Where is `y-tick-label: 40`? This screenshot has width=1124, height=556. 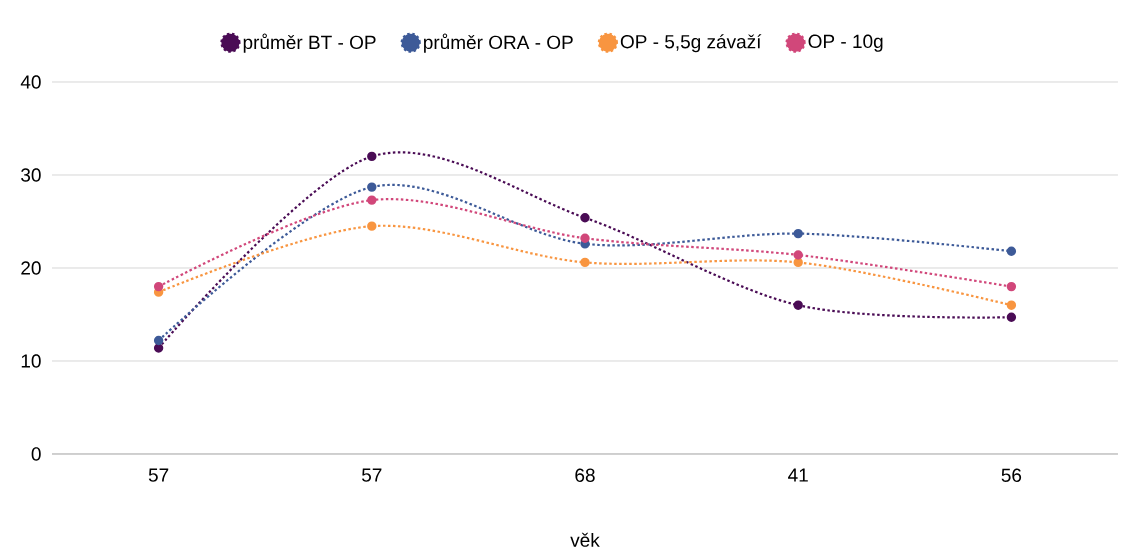
y-tick-label: 40 is located at coordinates (30, 82).